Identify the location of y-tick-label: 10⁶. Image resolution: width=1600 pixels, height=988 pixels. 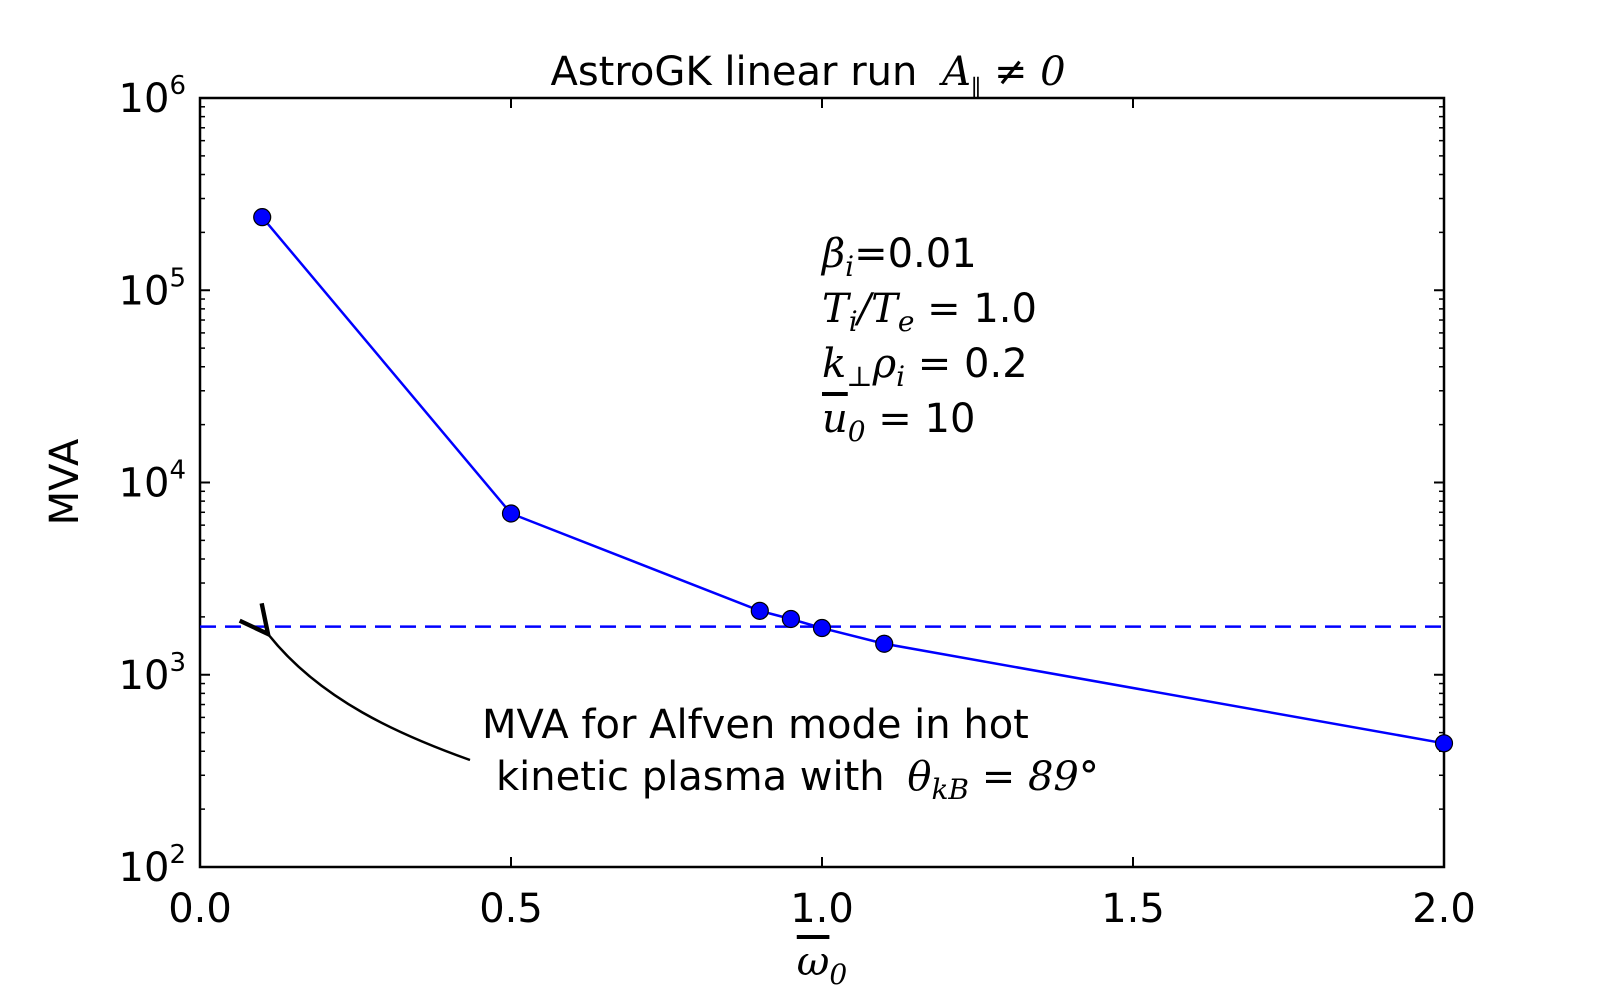
(152, 96).